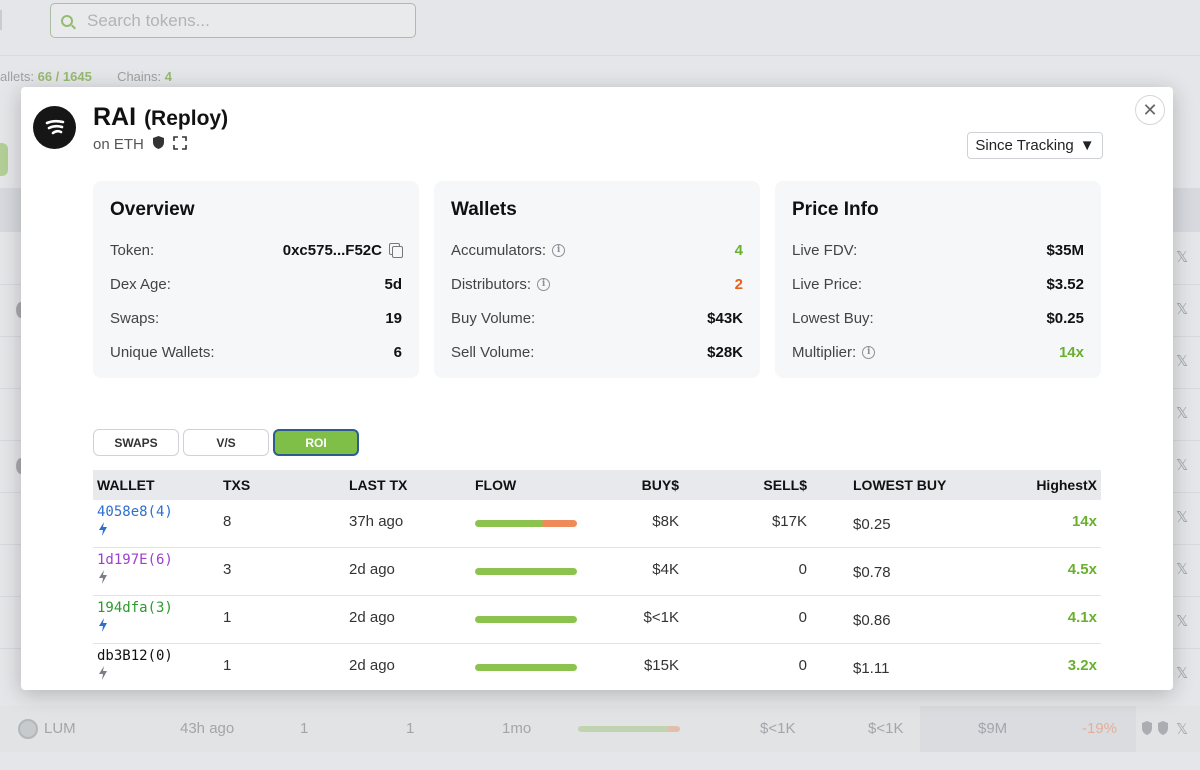  I want to click on token-logo, so click(28, 729).